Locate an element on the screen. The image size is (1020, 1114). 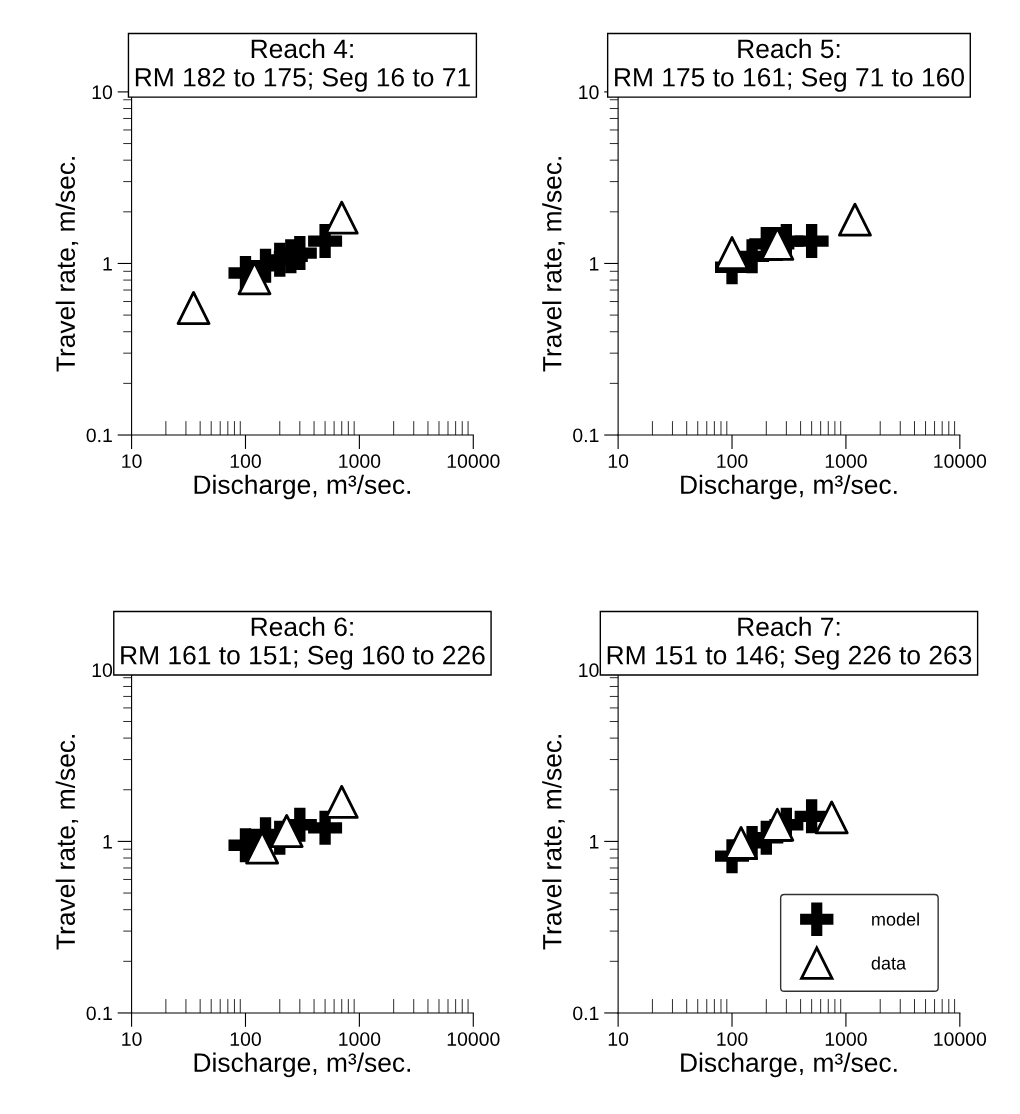
chart-title: Reach 7: RM 151 to 146; Seg 226 to 263 is located at coordinates (789, 643).